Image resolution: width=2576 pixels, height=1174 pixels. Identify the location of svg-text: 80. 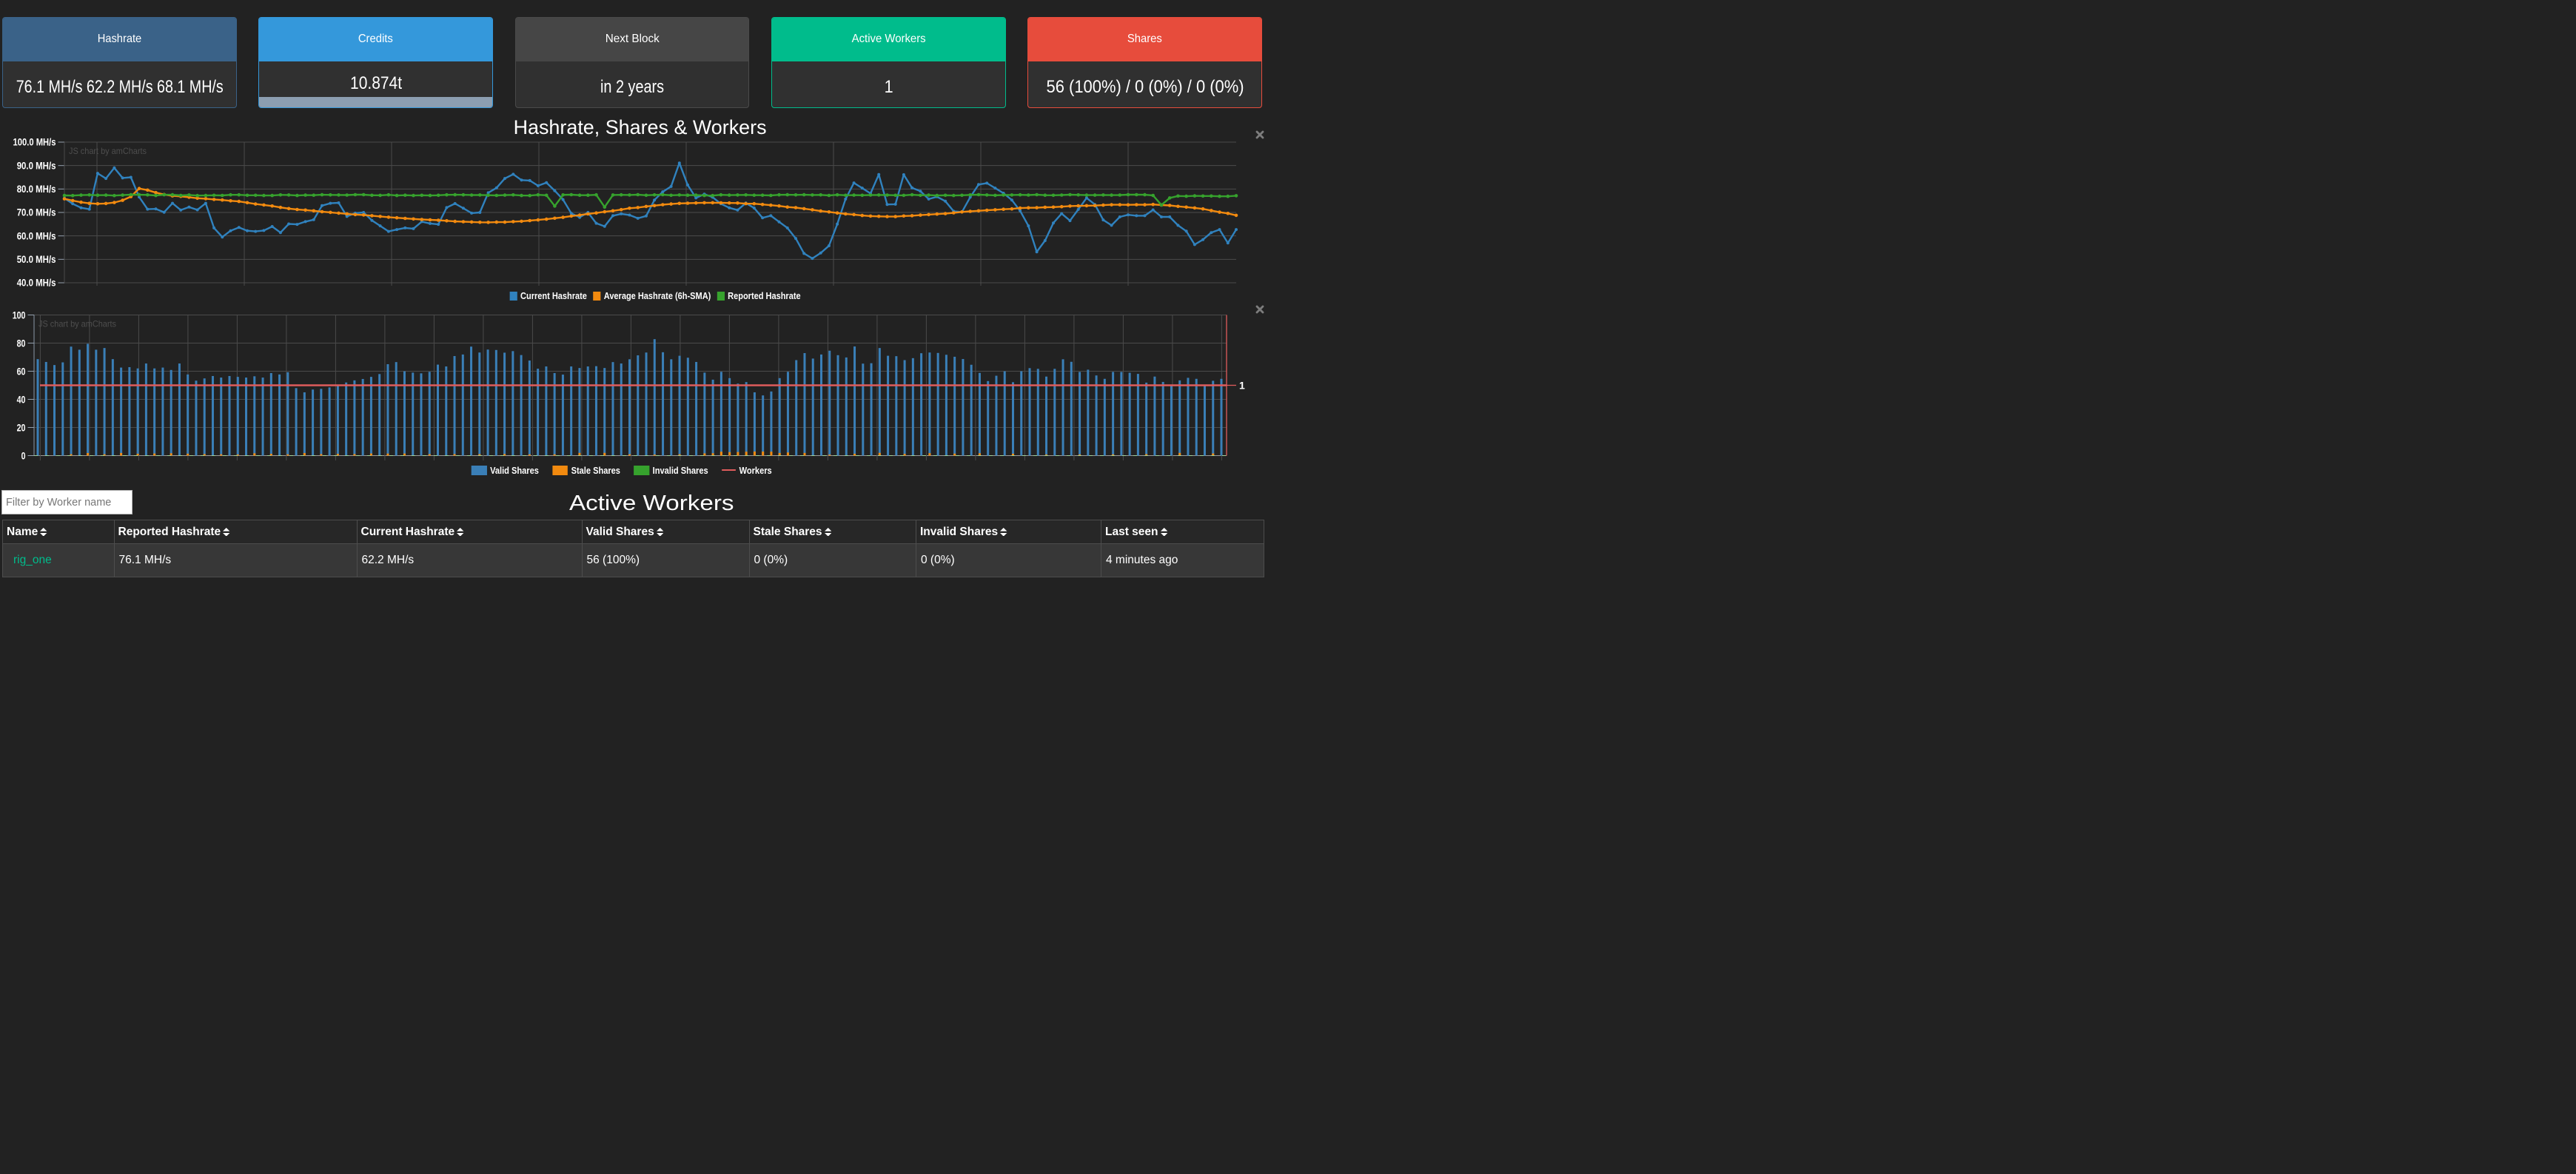
(21, 343).